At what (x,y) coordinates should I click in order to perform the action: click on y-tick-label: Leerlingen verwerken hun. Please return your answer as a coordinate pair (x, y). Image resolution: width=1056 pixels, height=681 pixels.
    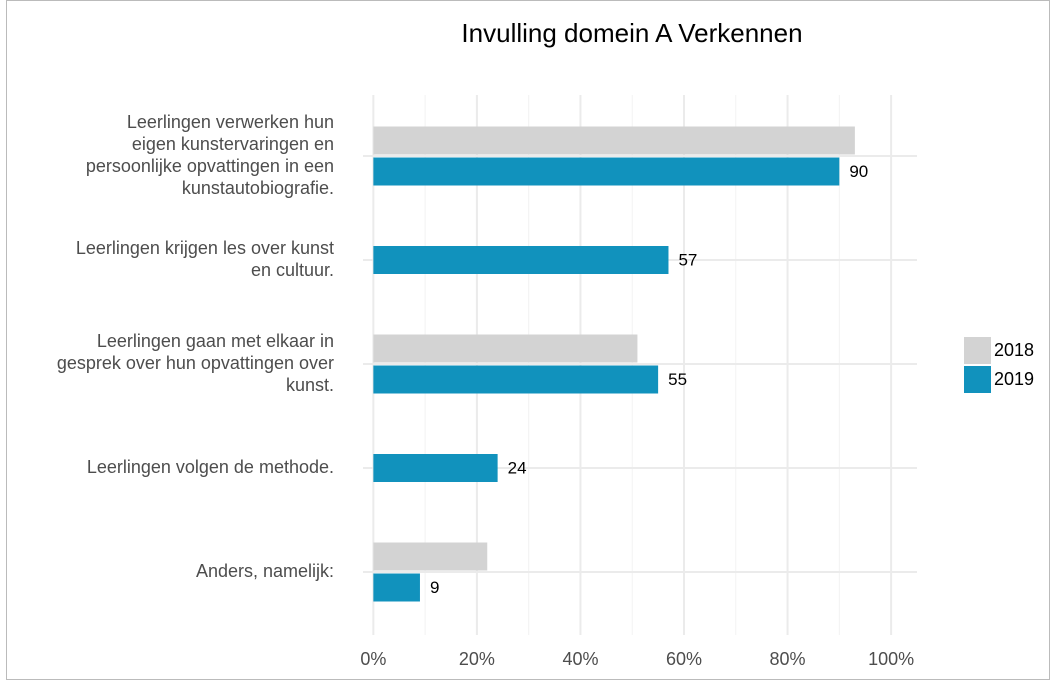
    Looking at the image, I should click on (230, 122).